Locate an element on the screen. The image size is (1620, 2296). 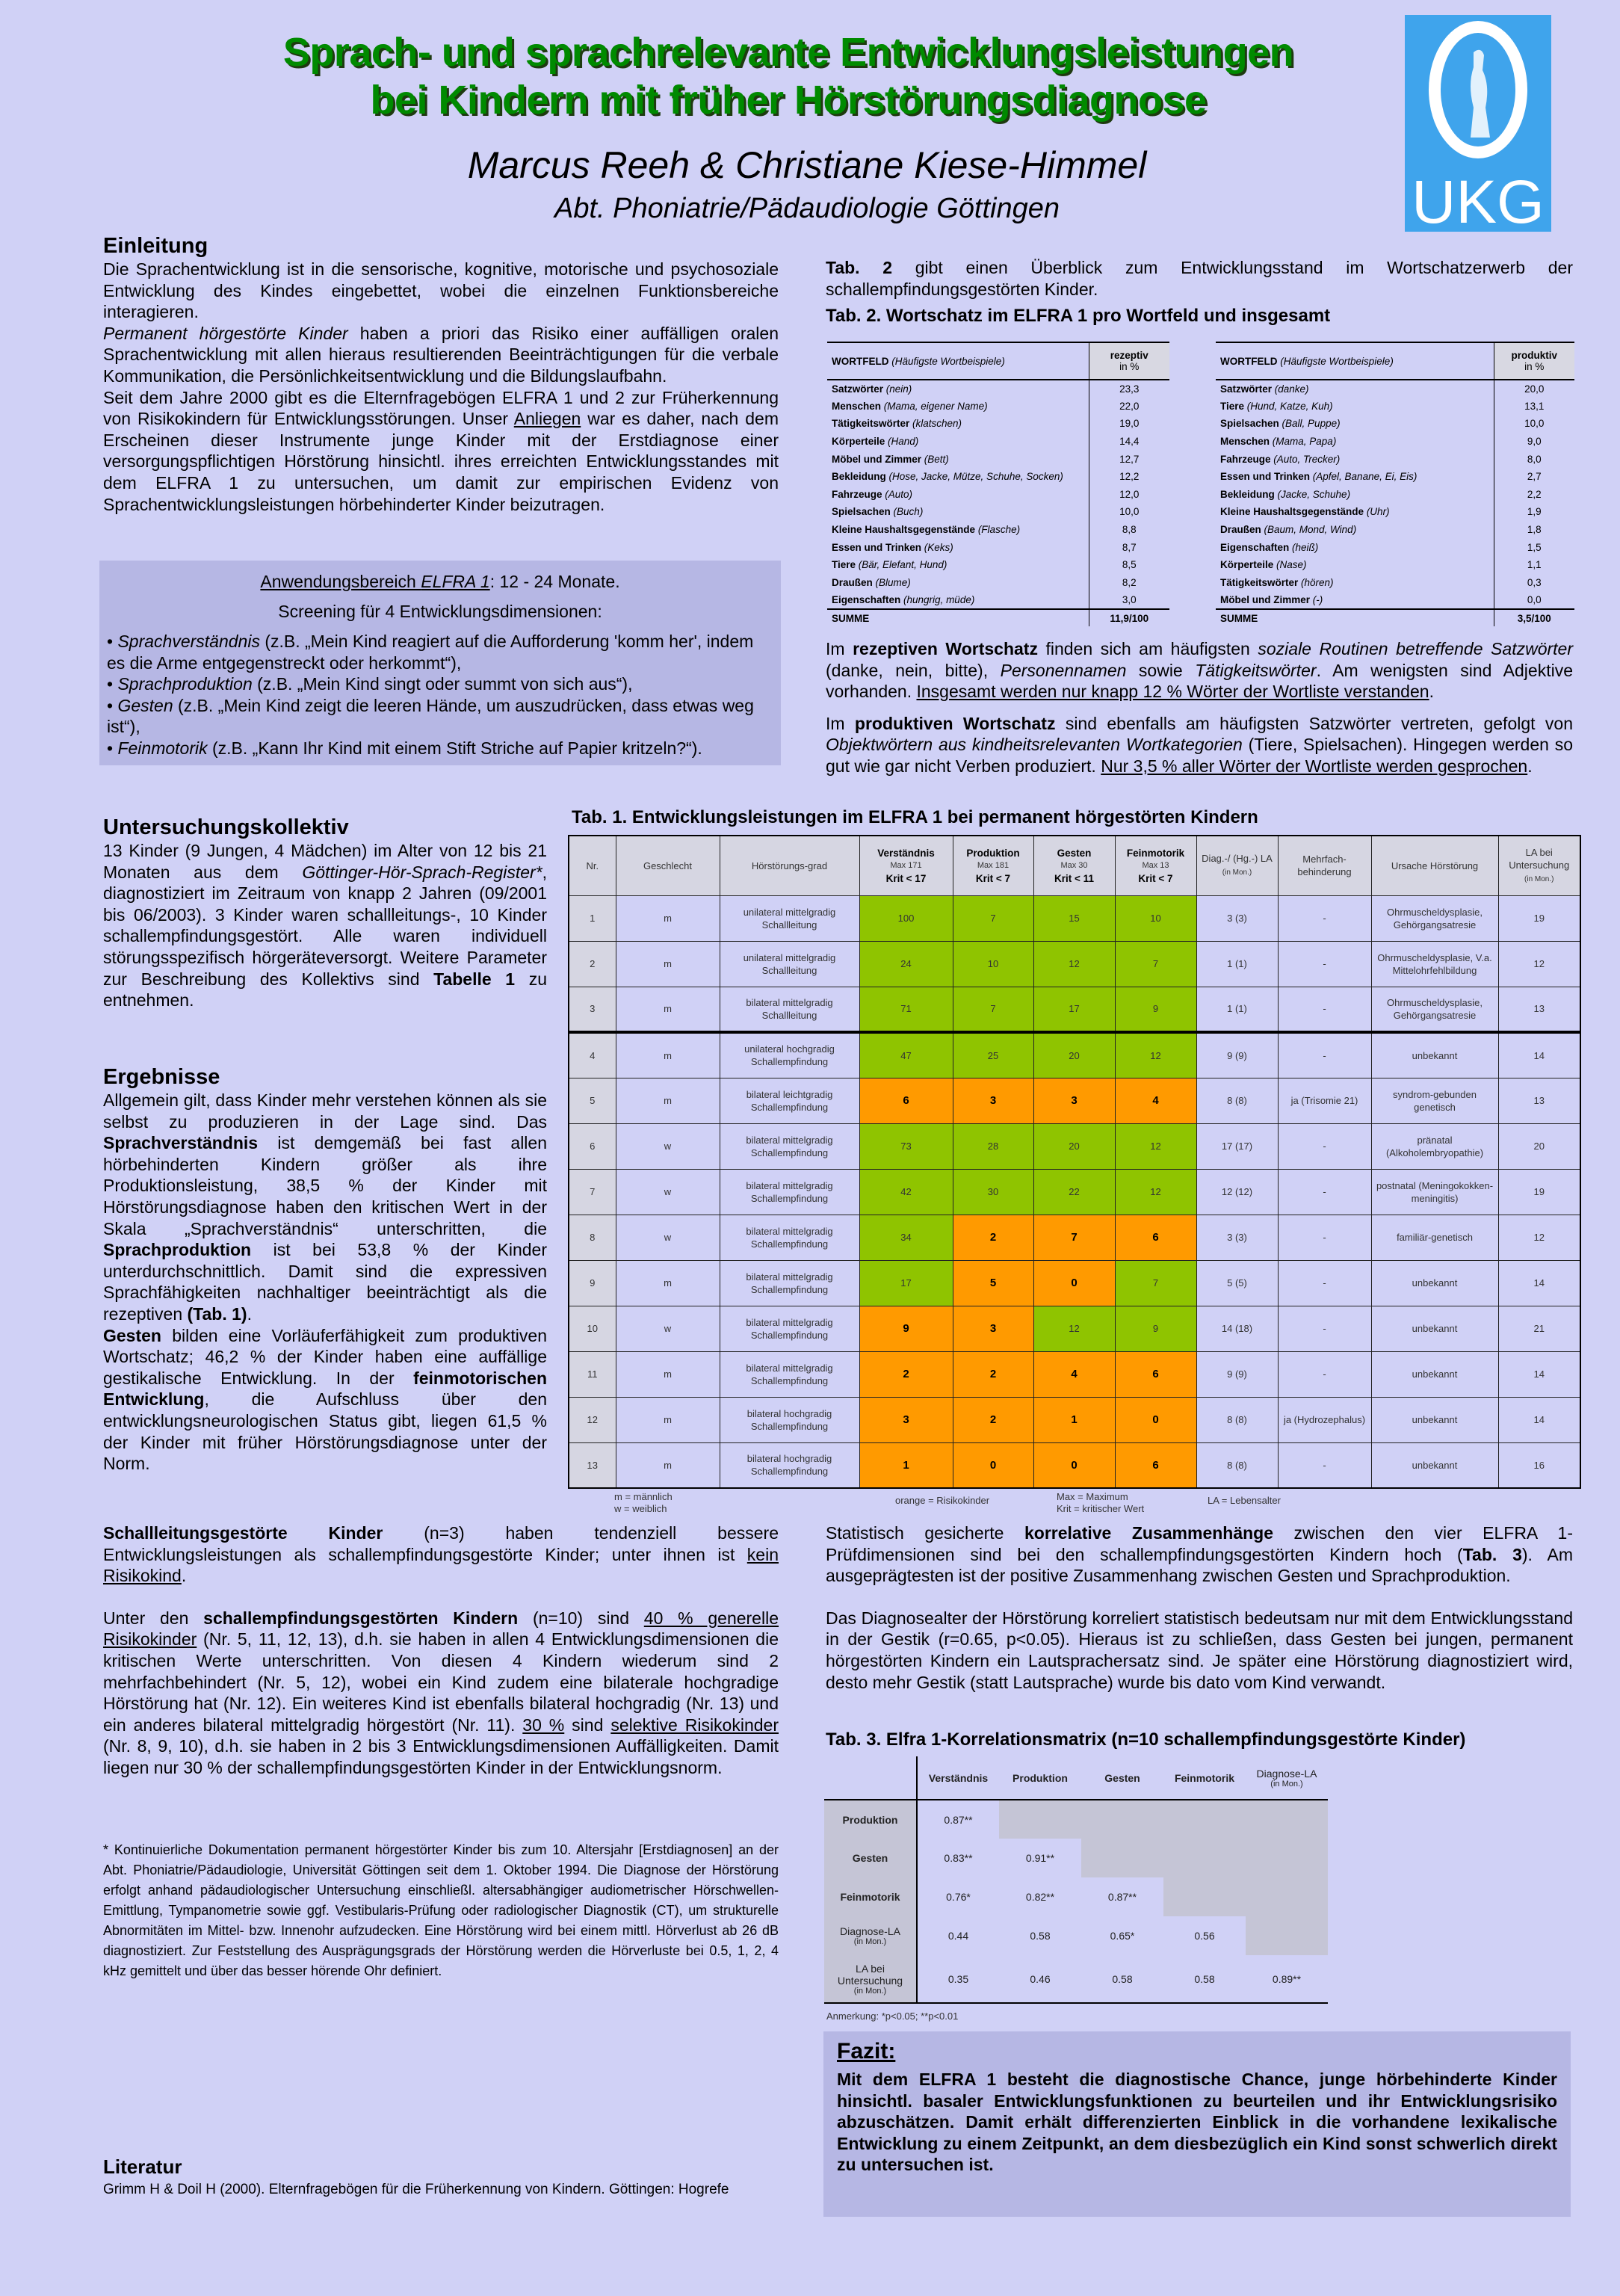
row-label-text: Produktion is located at coordinates (870, 1820).